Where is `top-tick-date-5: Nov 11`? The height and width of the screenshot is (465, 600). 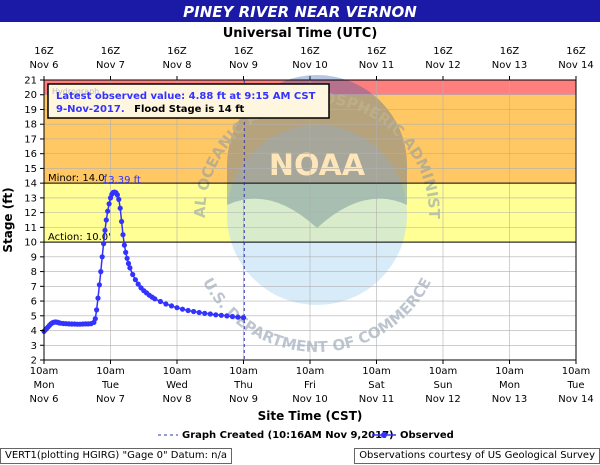
top-tick-date-5: Nov 11 is located at coordinates (376, 65).